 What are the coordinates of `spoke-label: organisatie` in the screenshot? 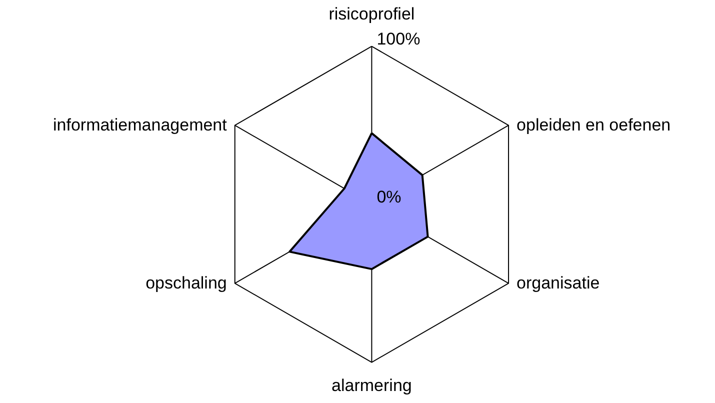 It's located at (558, 282).